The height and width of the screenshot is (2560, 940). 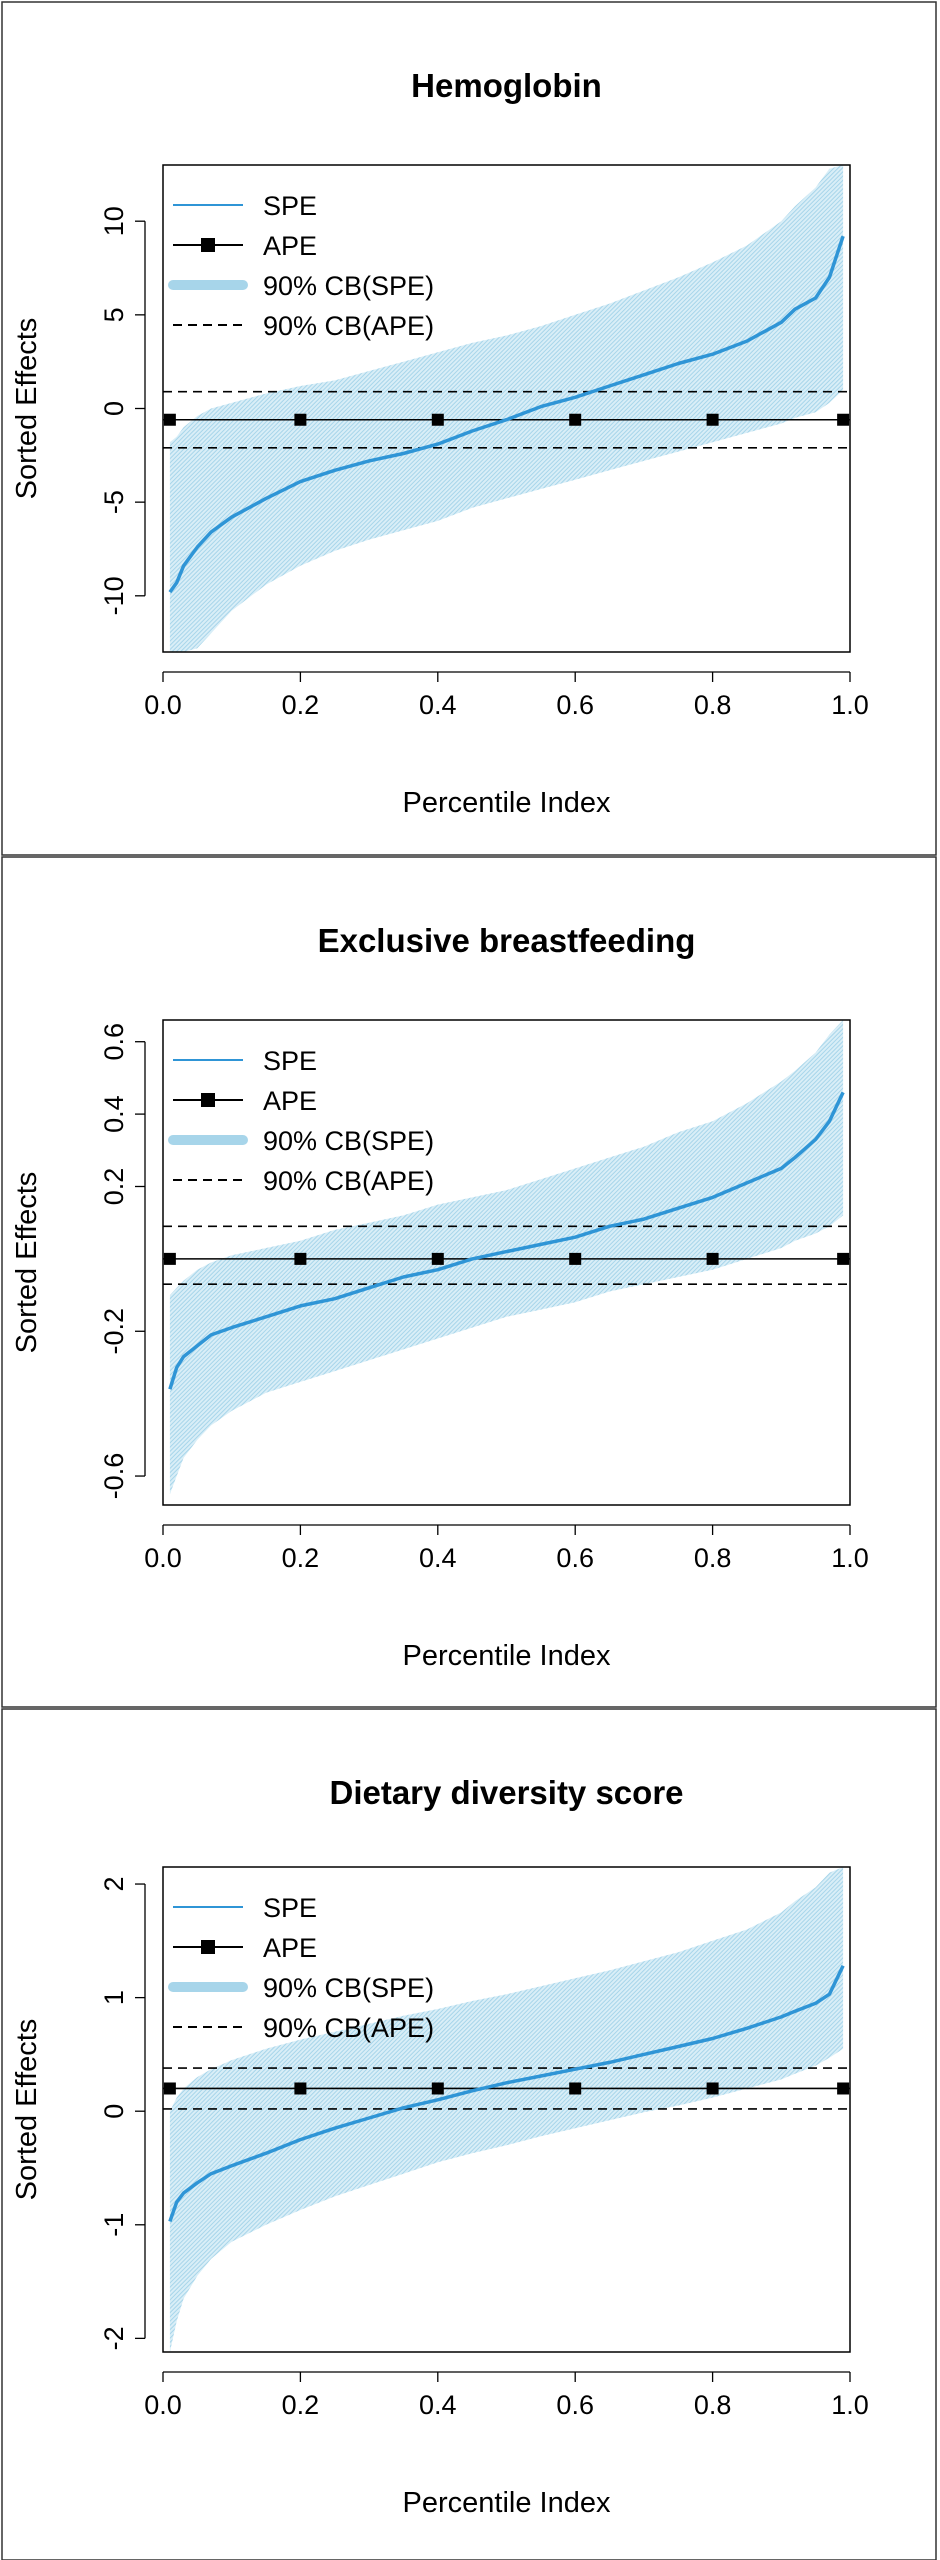 What do you see at coordinates (114, 1997) in the screenshot?
I see `y-tick-label: 1` at bounding box center [114, 1997].